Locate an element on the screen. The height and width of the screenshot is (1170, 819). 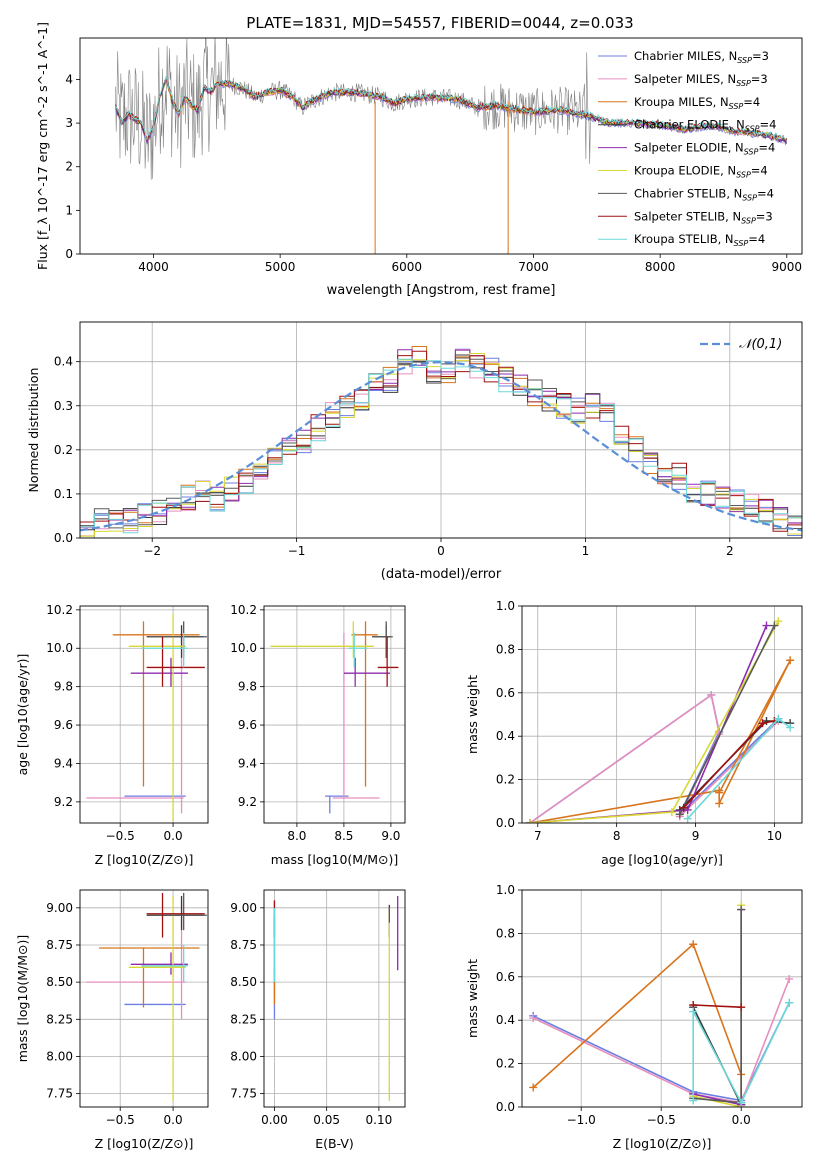
x-tick-label: 0.10 is located at coordinates (379, 1120).